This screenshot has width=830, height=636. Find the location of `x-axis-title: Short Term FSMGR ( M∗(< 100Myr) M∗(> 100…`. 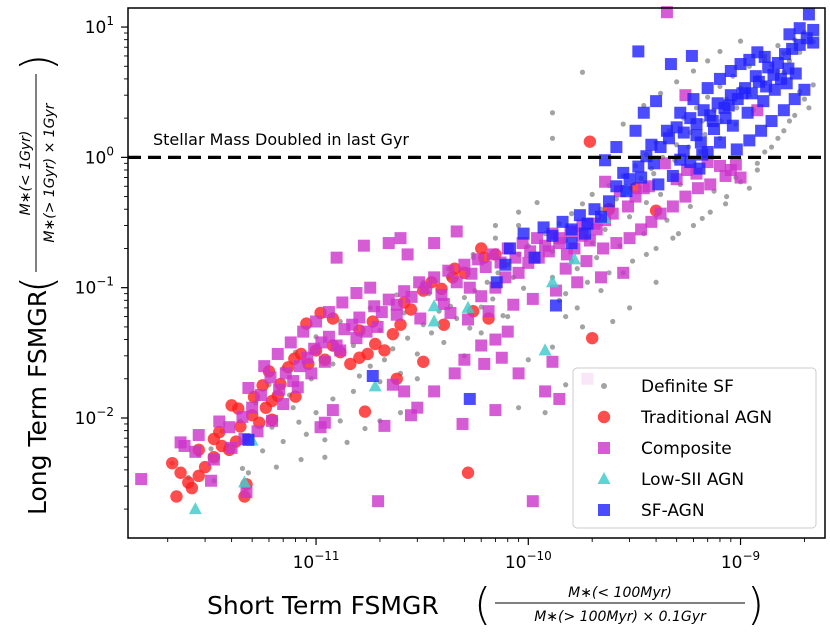

x-axis-title: Short Term FSMGR ( M∗(< 100Myr) M∗(> 100… is located at coordinates (485, 604).